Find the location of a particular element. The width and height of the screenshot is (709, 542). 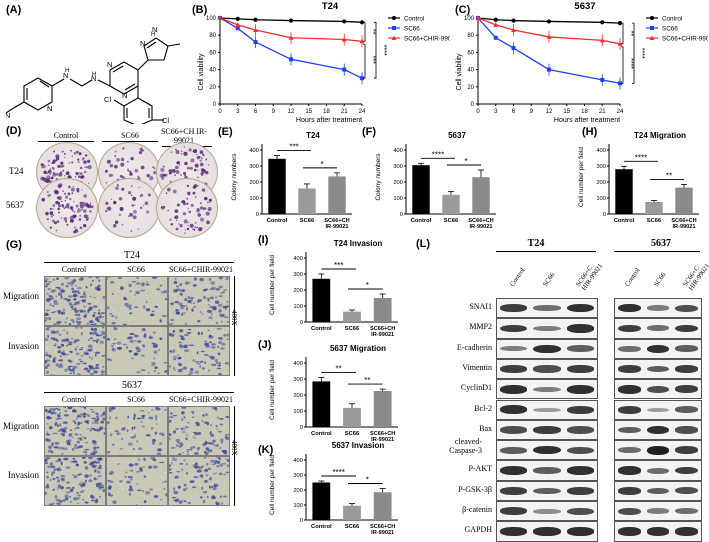

blot-protein-label: Vimentin is located at coordinates (477, 367).